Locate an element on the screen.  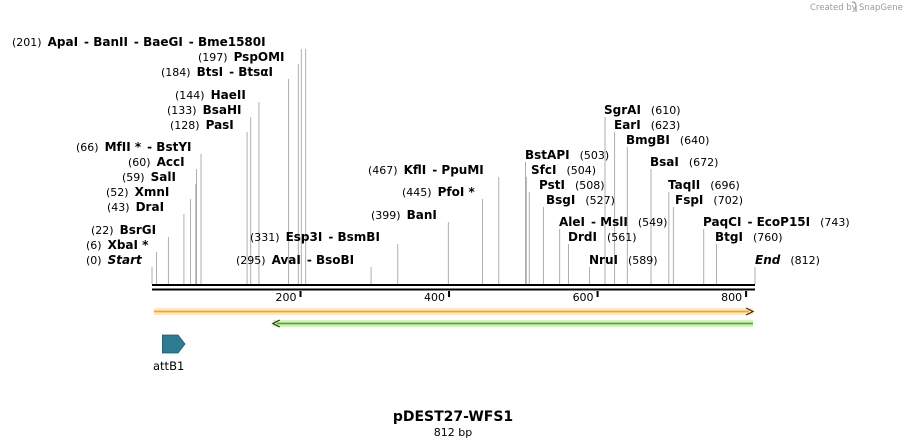
enzyme-name: BanI is located at coordinates (422, 215).